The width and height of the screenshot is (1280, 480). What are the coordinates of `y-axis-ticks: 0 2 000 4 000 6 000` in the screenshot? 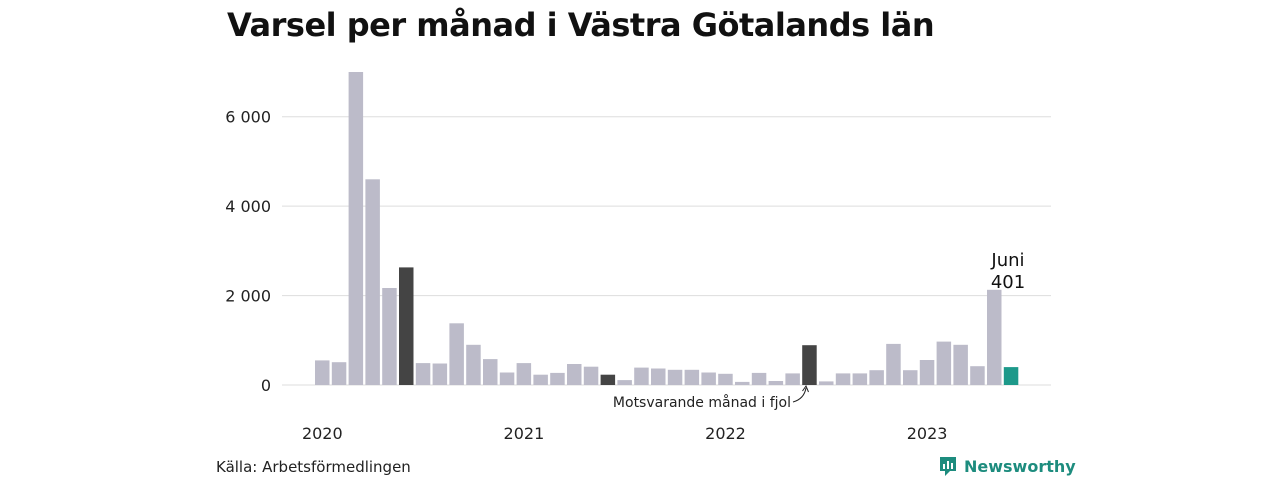 It's located at (248, 251).